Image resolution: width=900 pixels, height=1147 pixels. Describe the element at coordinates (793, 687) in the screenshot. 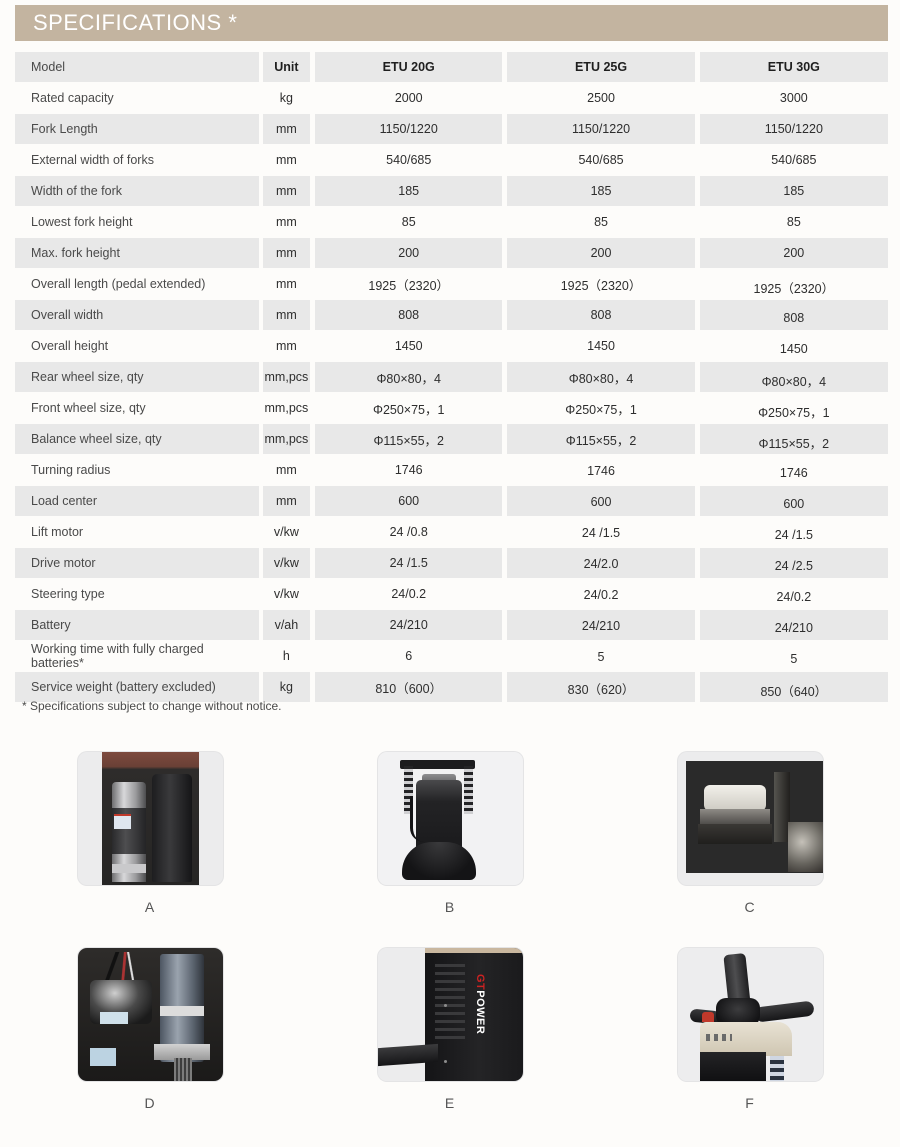

I see `value-etu30g: 850（640）` at that location.